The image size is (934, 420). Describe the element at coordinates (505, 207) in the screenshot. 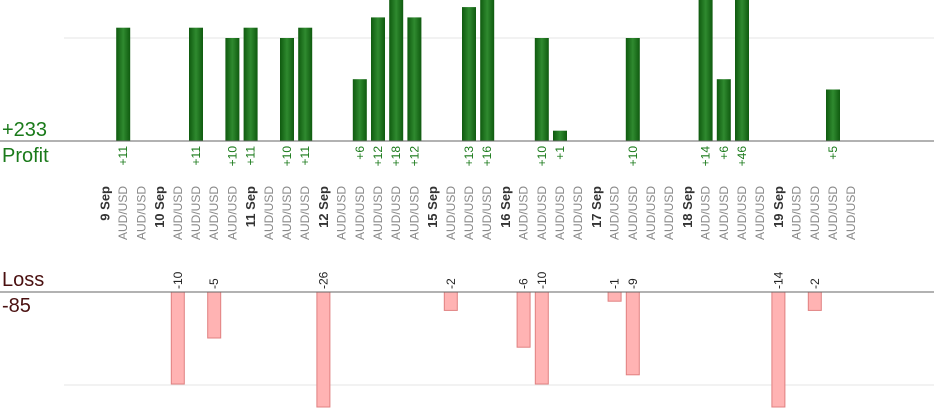

I see `date-label: 16 Sep` at that location.